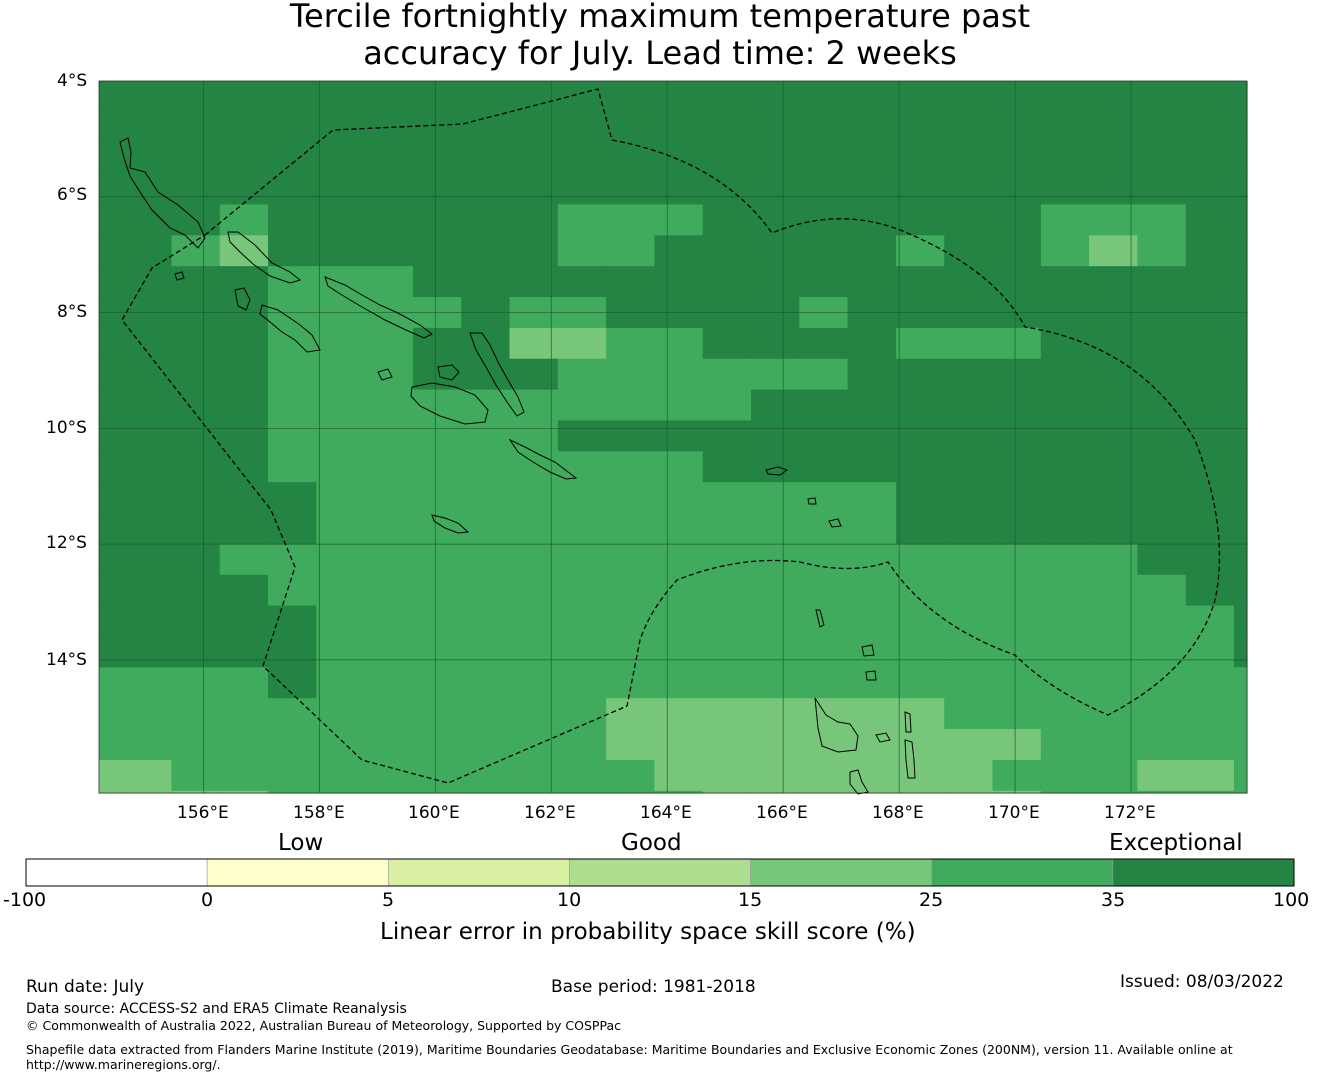 This screenshot has width=1320, height=1080. Describe the element at coordinates (449, 403) in the screenshot. I see `guadalcanal-island` at that location.